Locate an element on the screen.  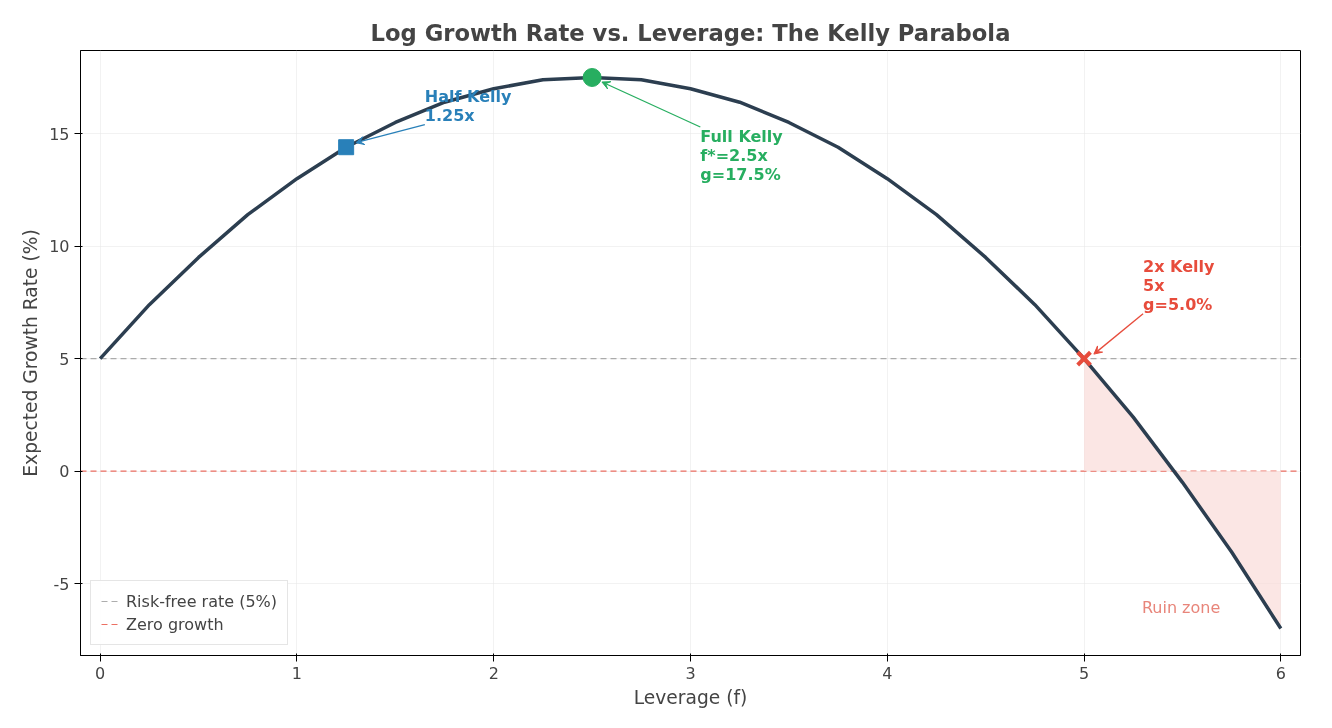
x-tick-label: 4 is located at coordinates (887, 673).